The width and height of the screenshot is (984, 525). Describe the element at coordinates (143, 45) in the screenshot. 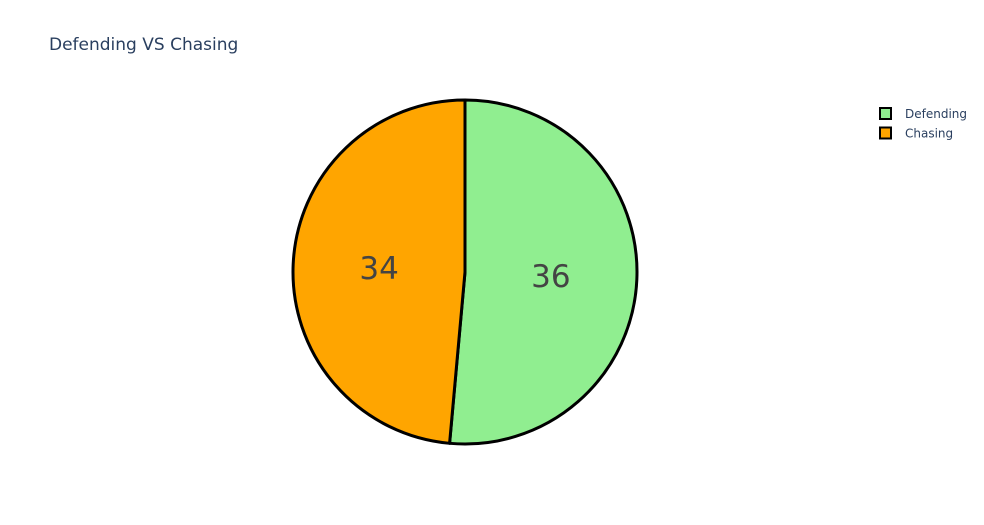

I see `chart-title: Defending VS Chasing` at that location.